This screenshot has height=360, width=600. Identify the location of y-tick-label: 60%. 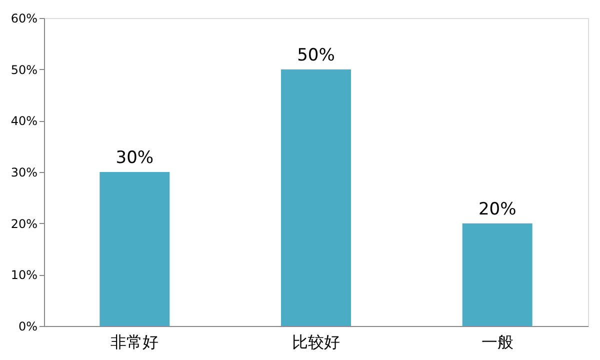
(24, 19).